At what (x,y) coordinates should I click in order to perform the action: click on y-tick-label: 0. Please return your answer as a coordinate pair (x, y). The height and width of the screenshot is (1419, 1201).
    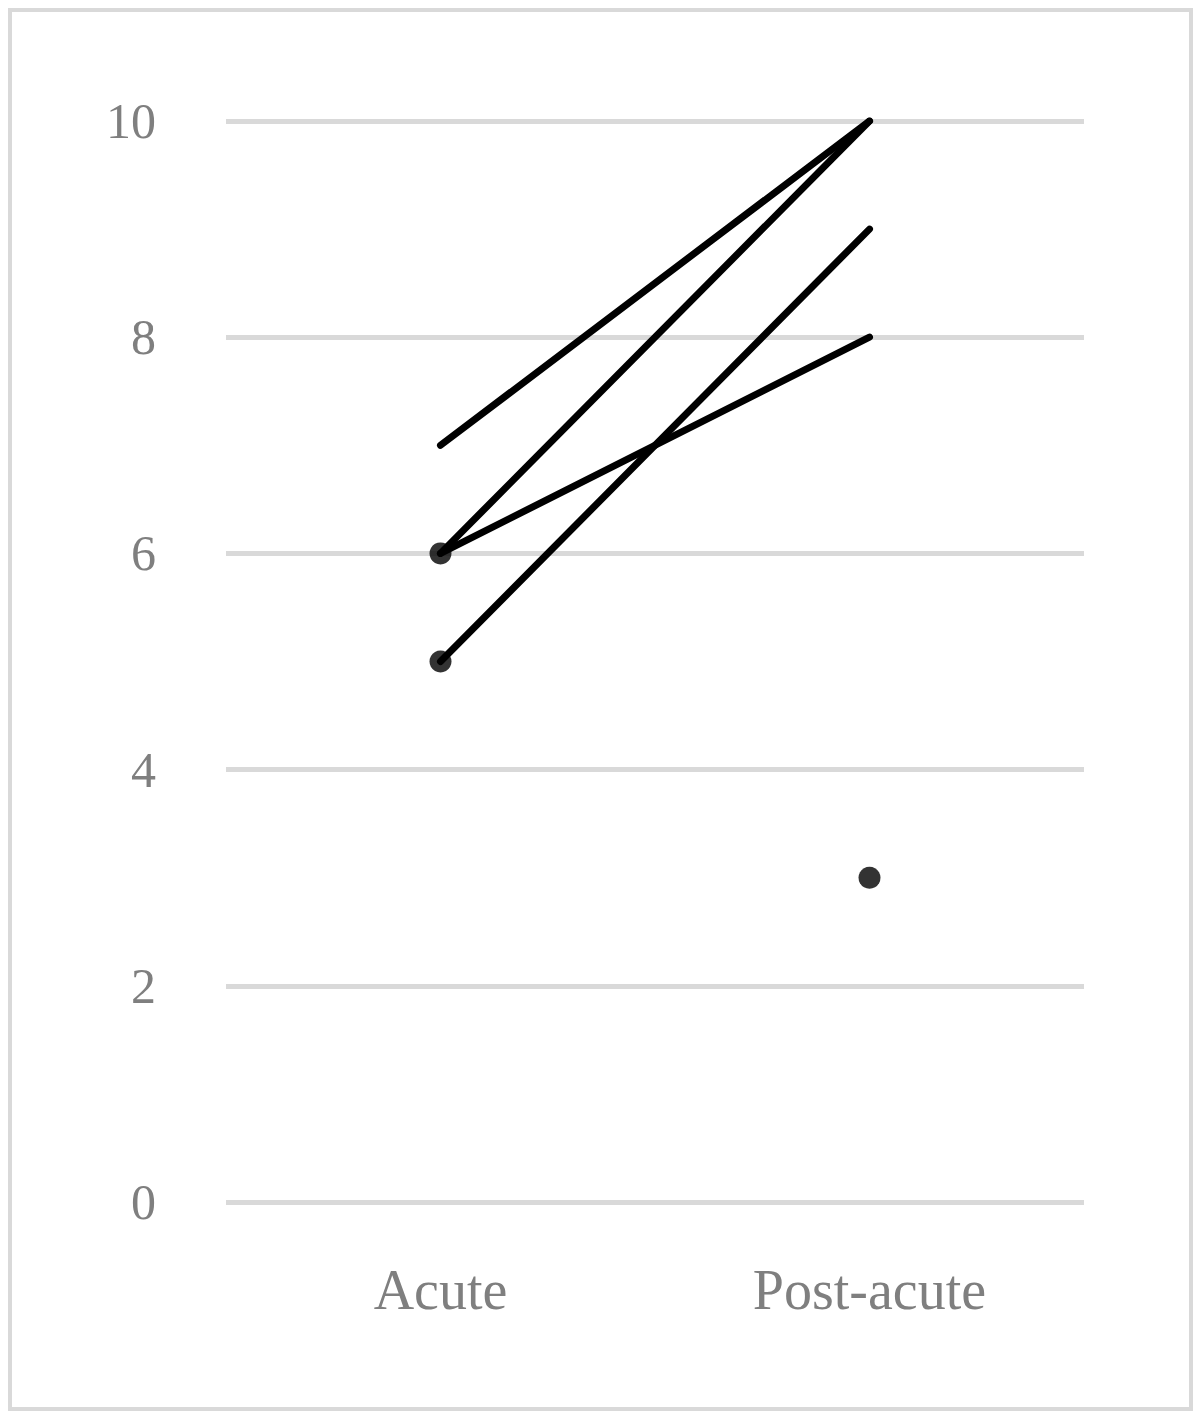
    Looking at the image, I should click on (143, 1202).